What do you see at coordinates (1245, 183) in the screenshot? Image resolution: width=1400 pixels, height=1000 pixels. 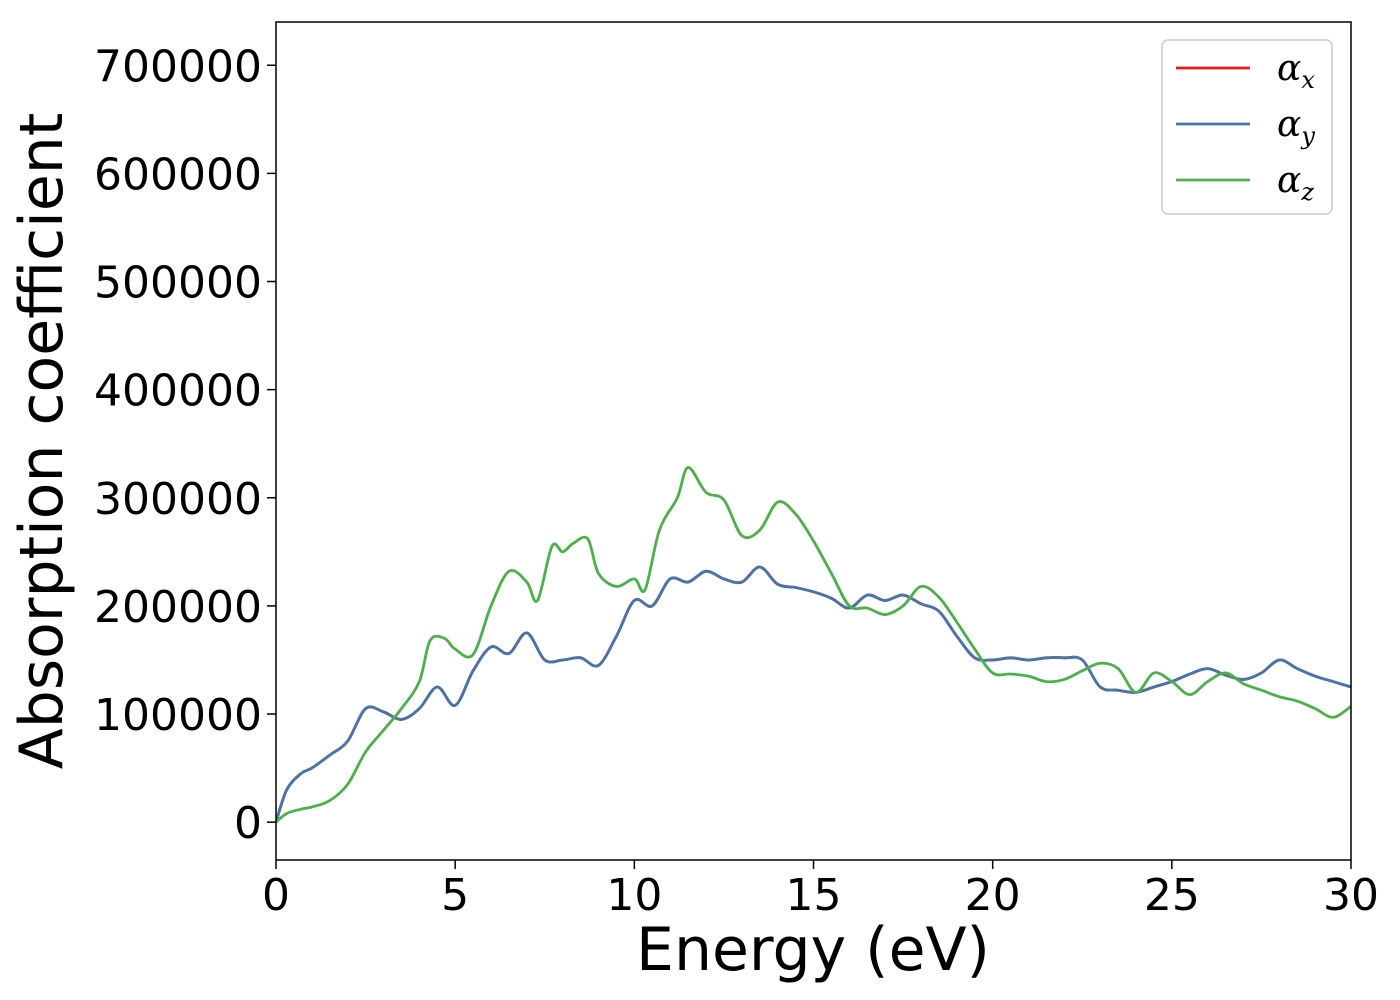 I see `legend-item-z: αz` at bounding box center [1245, 183].